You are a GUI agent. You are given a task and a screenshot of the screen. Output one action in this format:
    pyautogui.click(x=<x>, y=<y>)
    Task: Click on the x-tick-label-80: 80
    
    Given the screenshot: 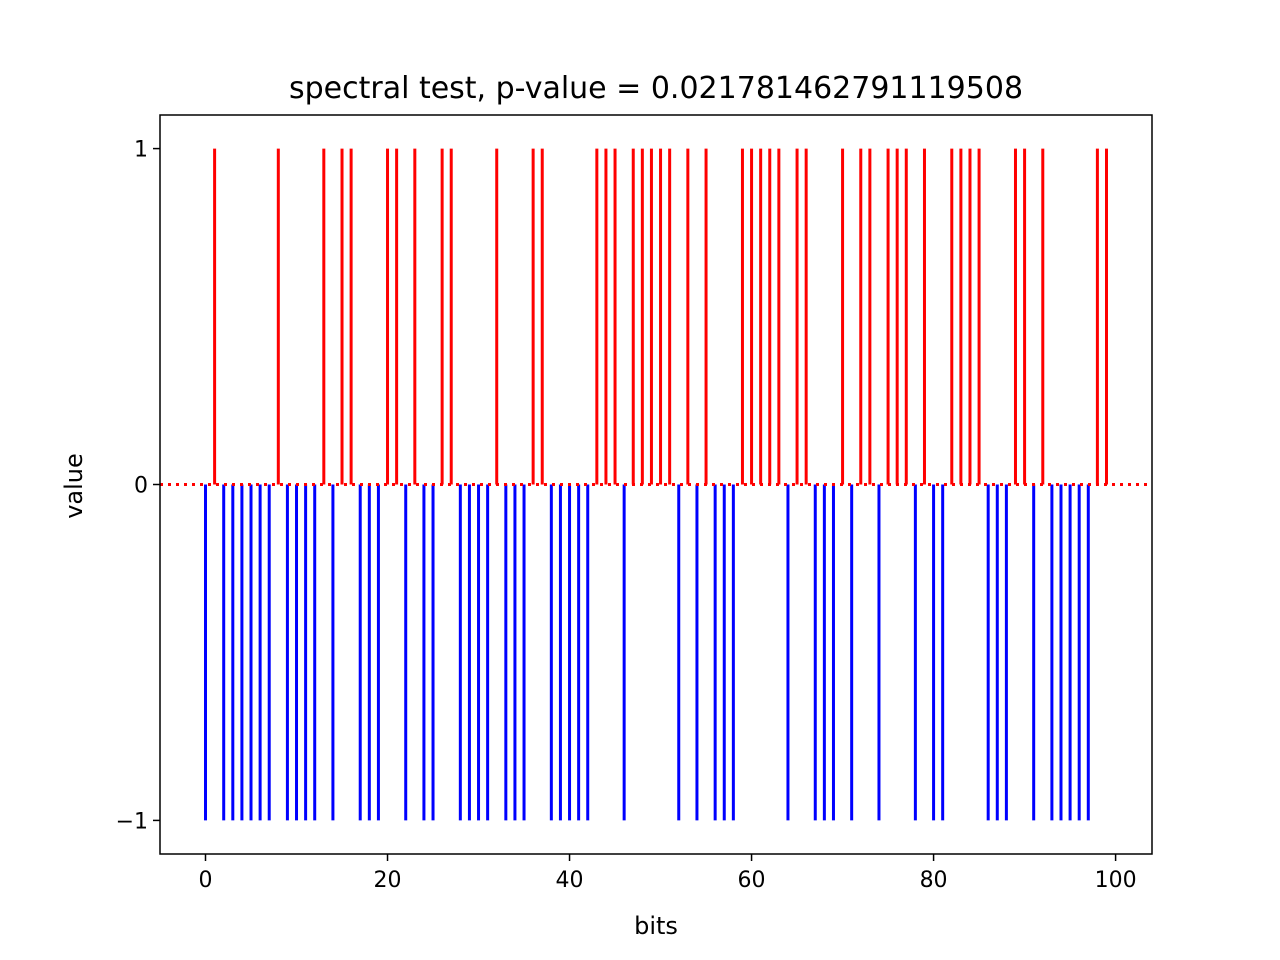 What is the action you would take?
    pyautogui.click(x=934, y=880)
    